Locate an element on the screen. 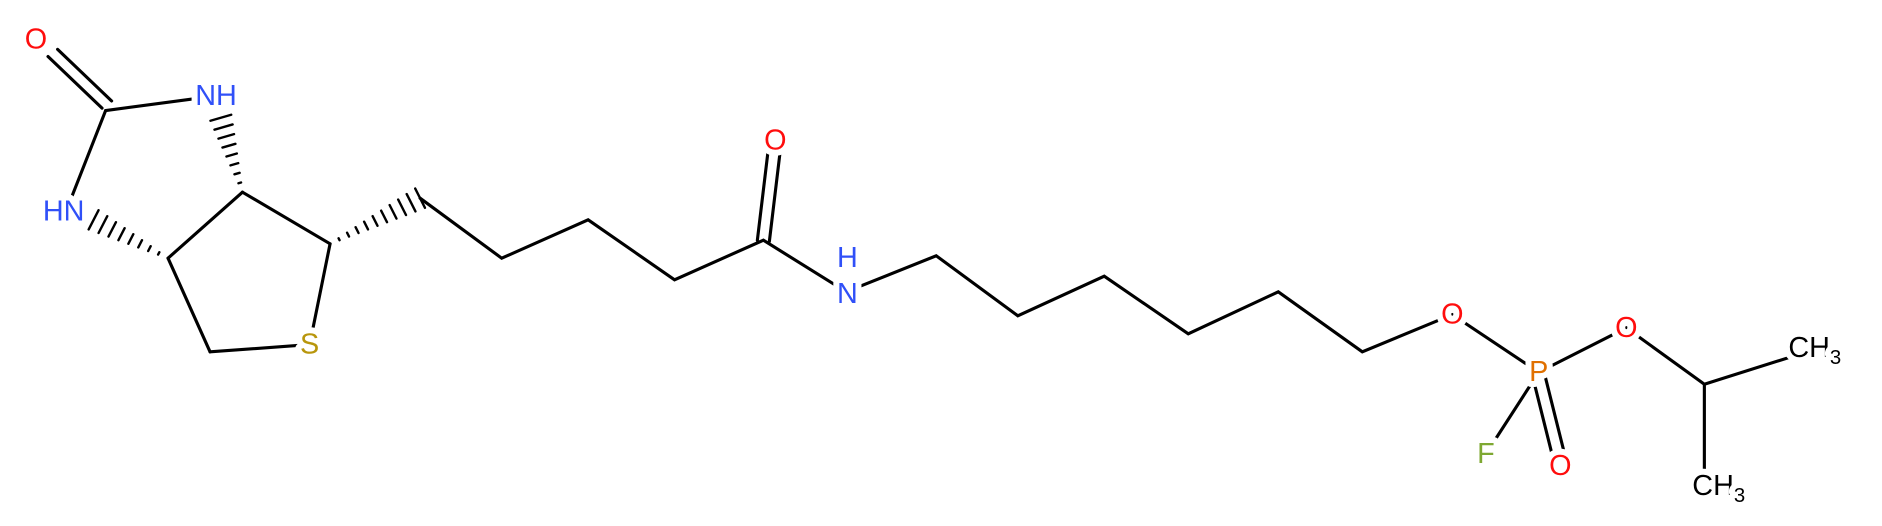 This screenshot has height=526, width=1882. atom-label: S is located at coordinates (309, 345).